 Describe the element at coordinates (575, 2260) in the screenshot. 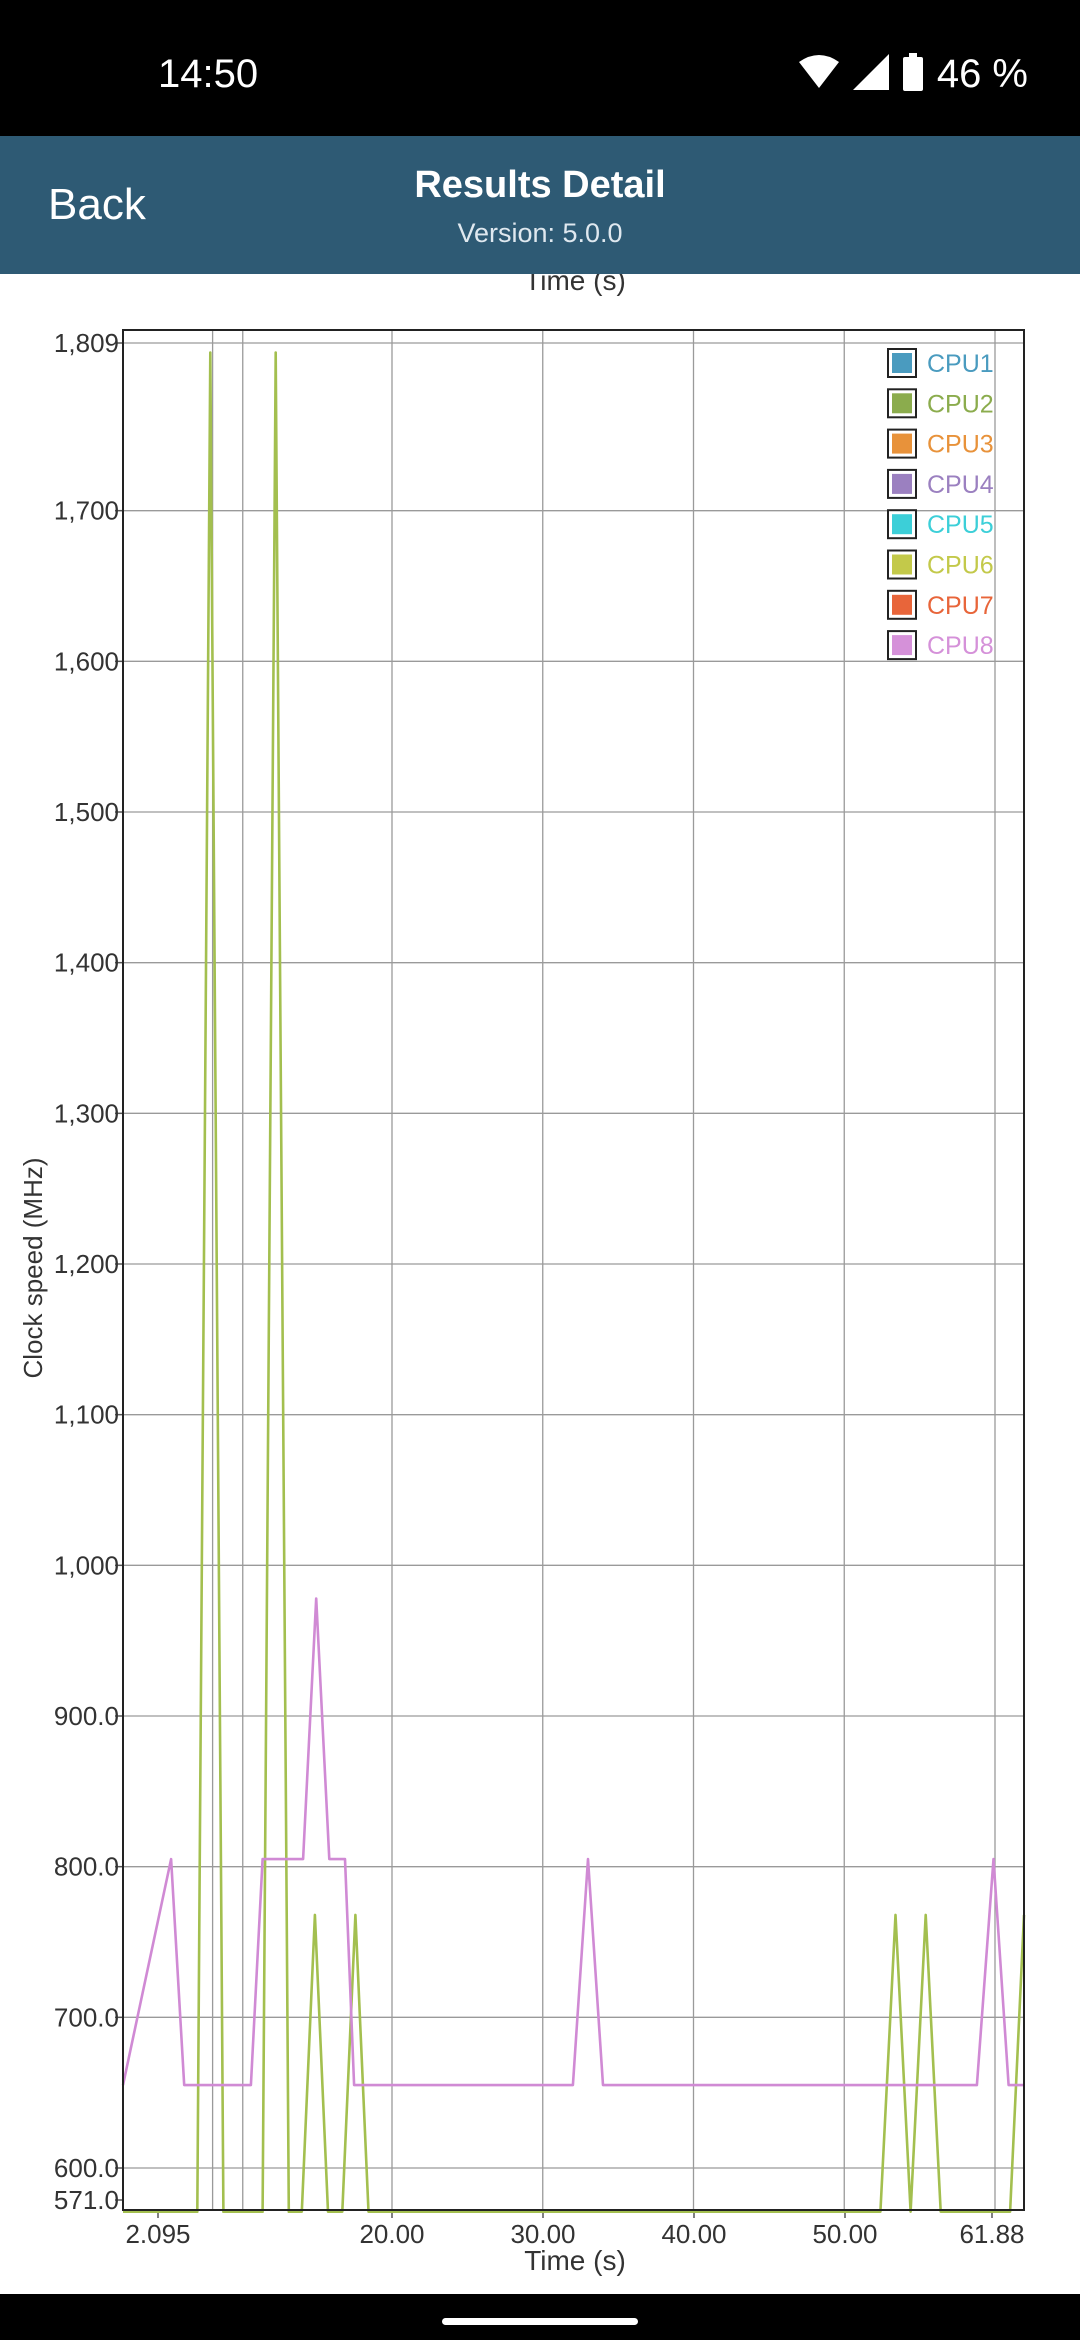

I see `x-axis-title: Time (s)` at that location.